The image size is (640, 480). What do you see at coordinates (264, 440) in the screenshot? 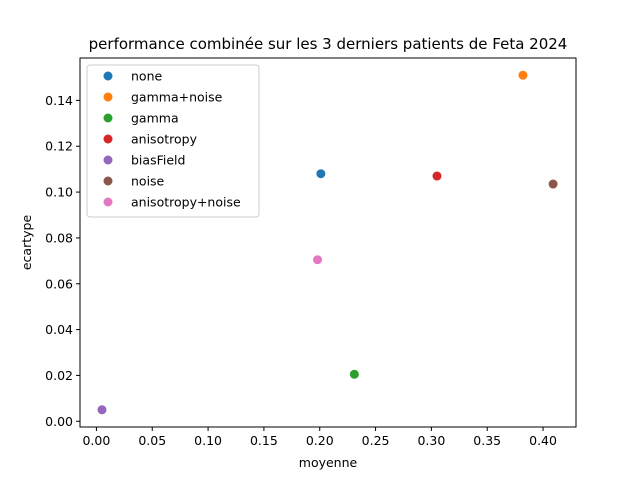
I see `x-tick-label: 0.15` at bounding box center [264, 440].